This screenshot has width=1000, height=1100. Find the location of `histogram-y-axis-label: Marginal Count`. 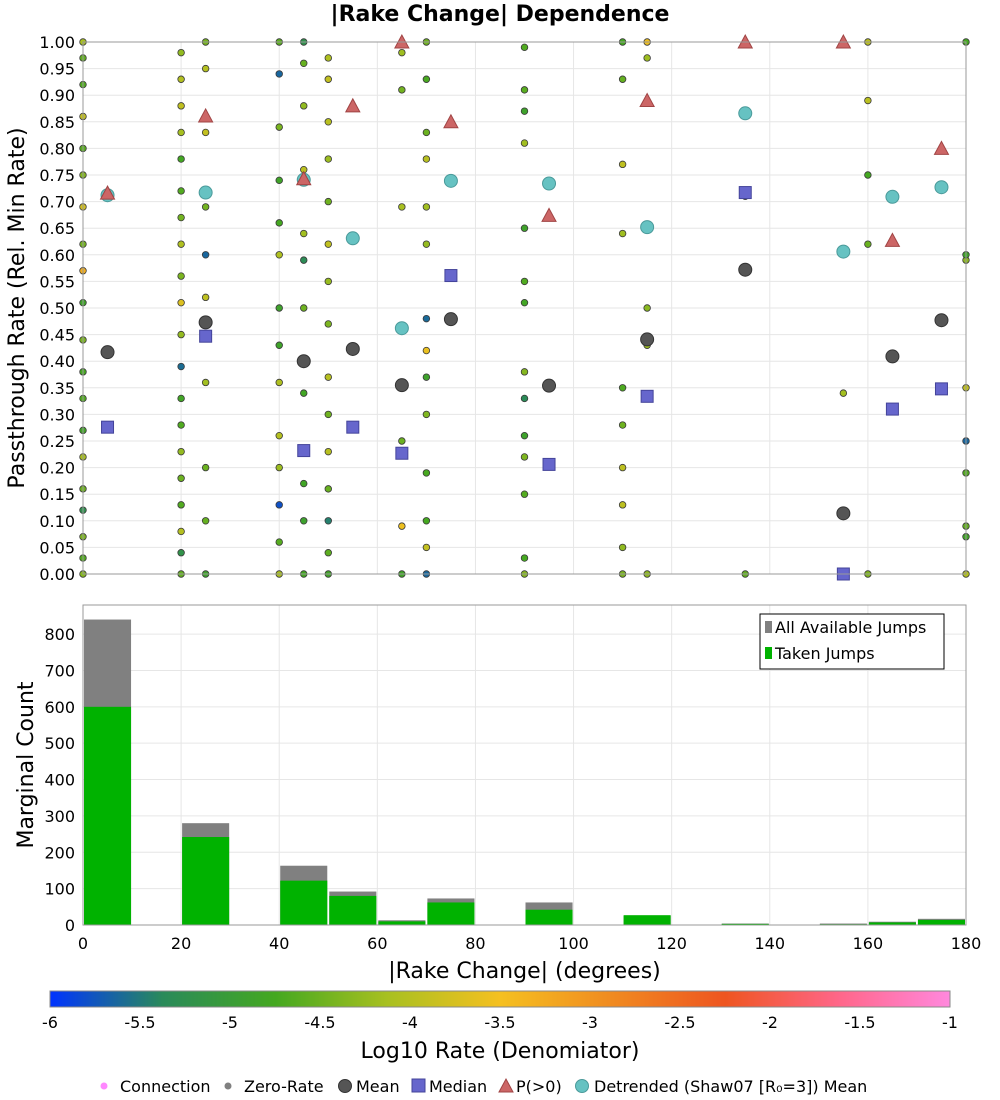

histogram-y-axis-label: Marginal Count is located at coordinates (26, 764).